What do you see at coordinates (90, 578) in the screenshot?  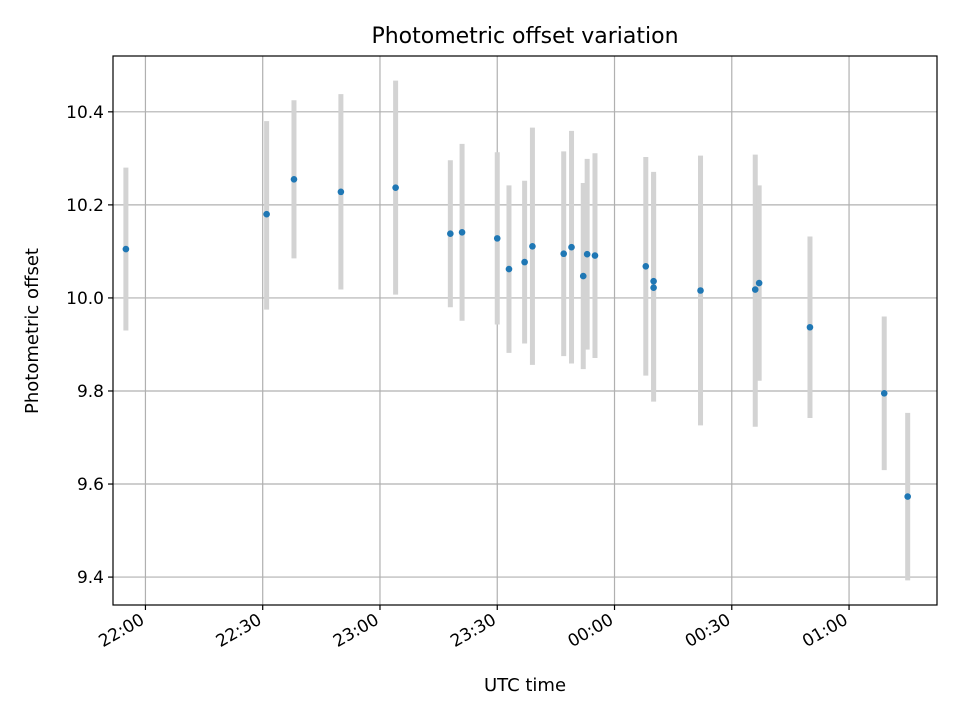 I see `y-tick-label: 9.4` at bounding box center [90, 578].